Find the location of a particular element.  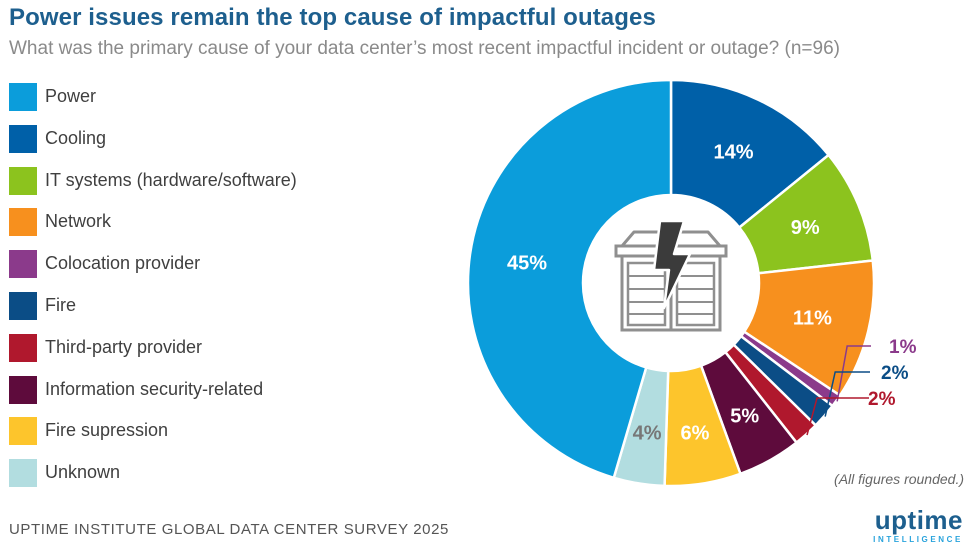

legend-label: Unknown is located at coordinates (83, 472).